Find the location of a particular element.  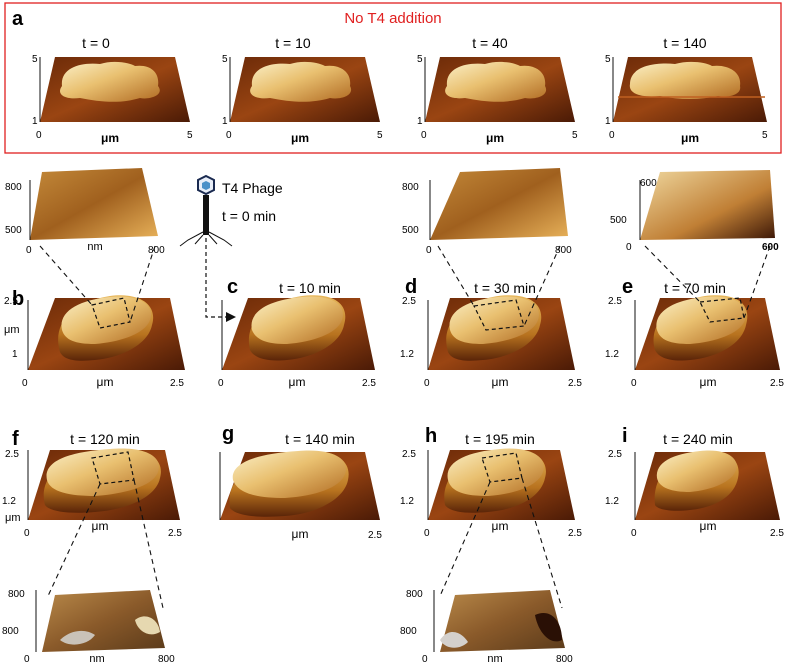

panel-e: e t = 70 min 2.5 1.2 0 2.5 μm is located at coordinates (694, 317).